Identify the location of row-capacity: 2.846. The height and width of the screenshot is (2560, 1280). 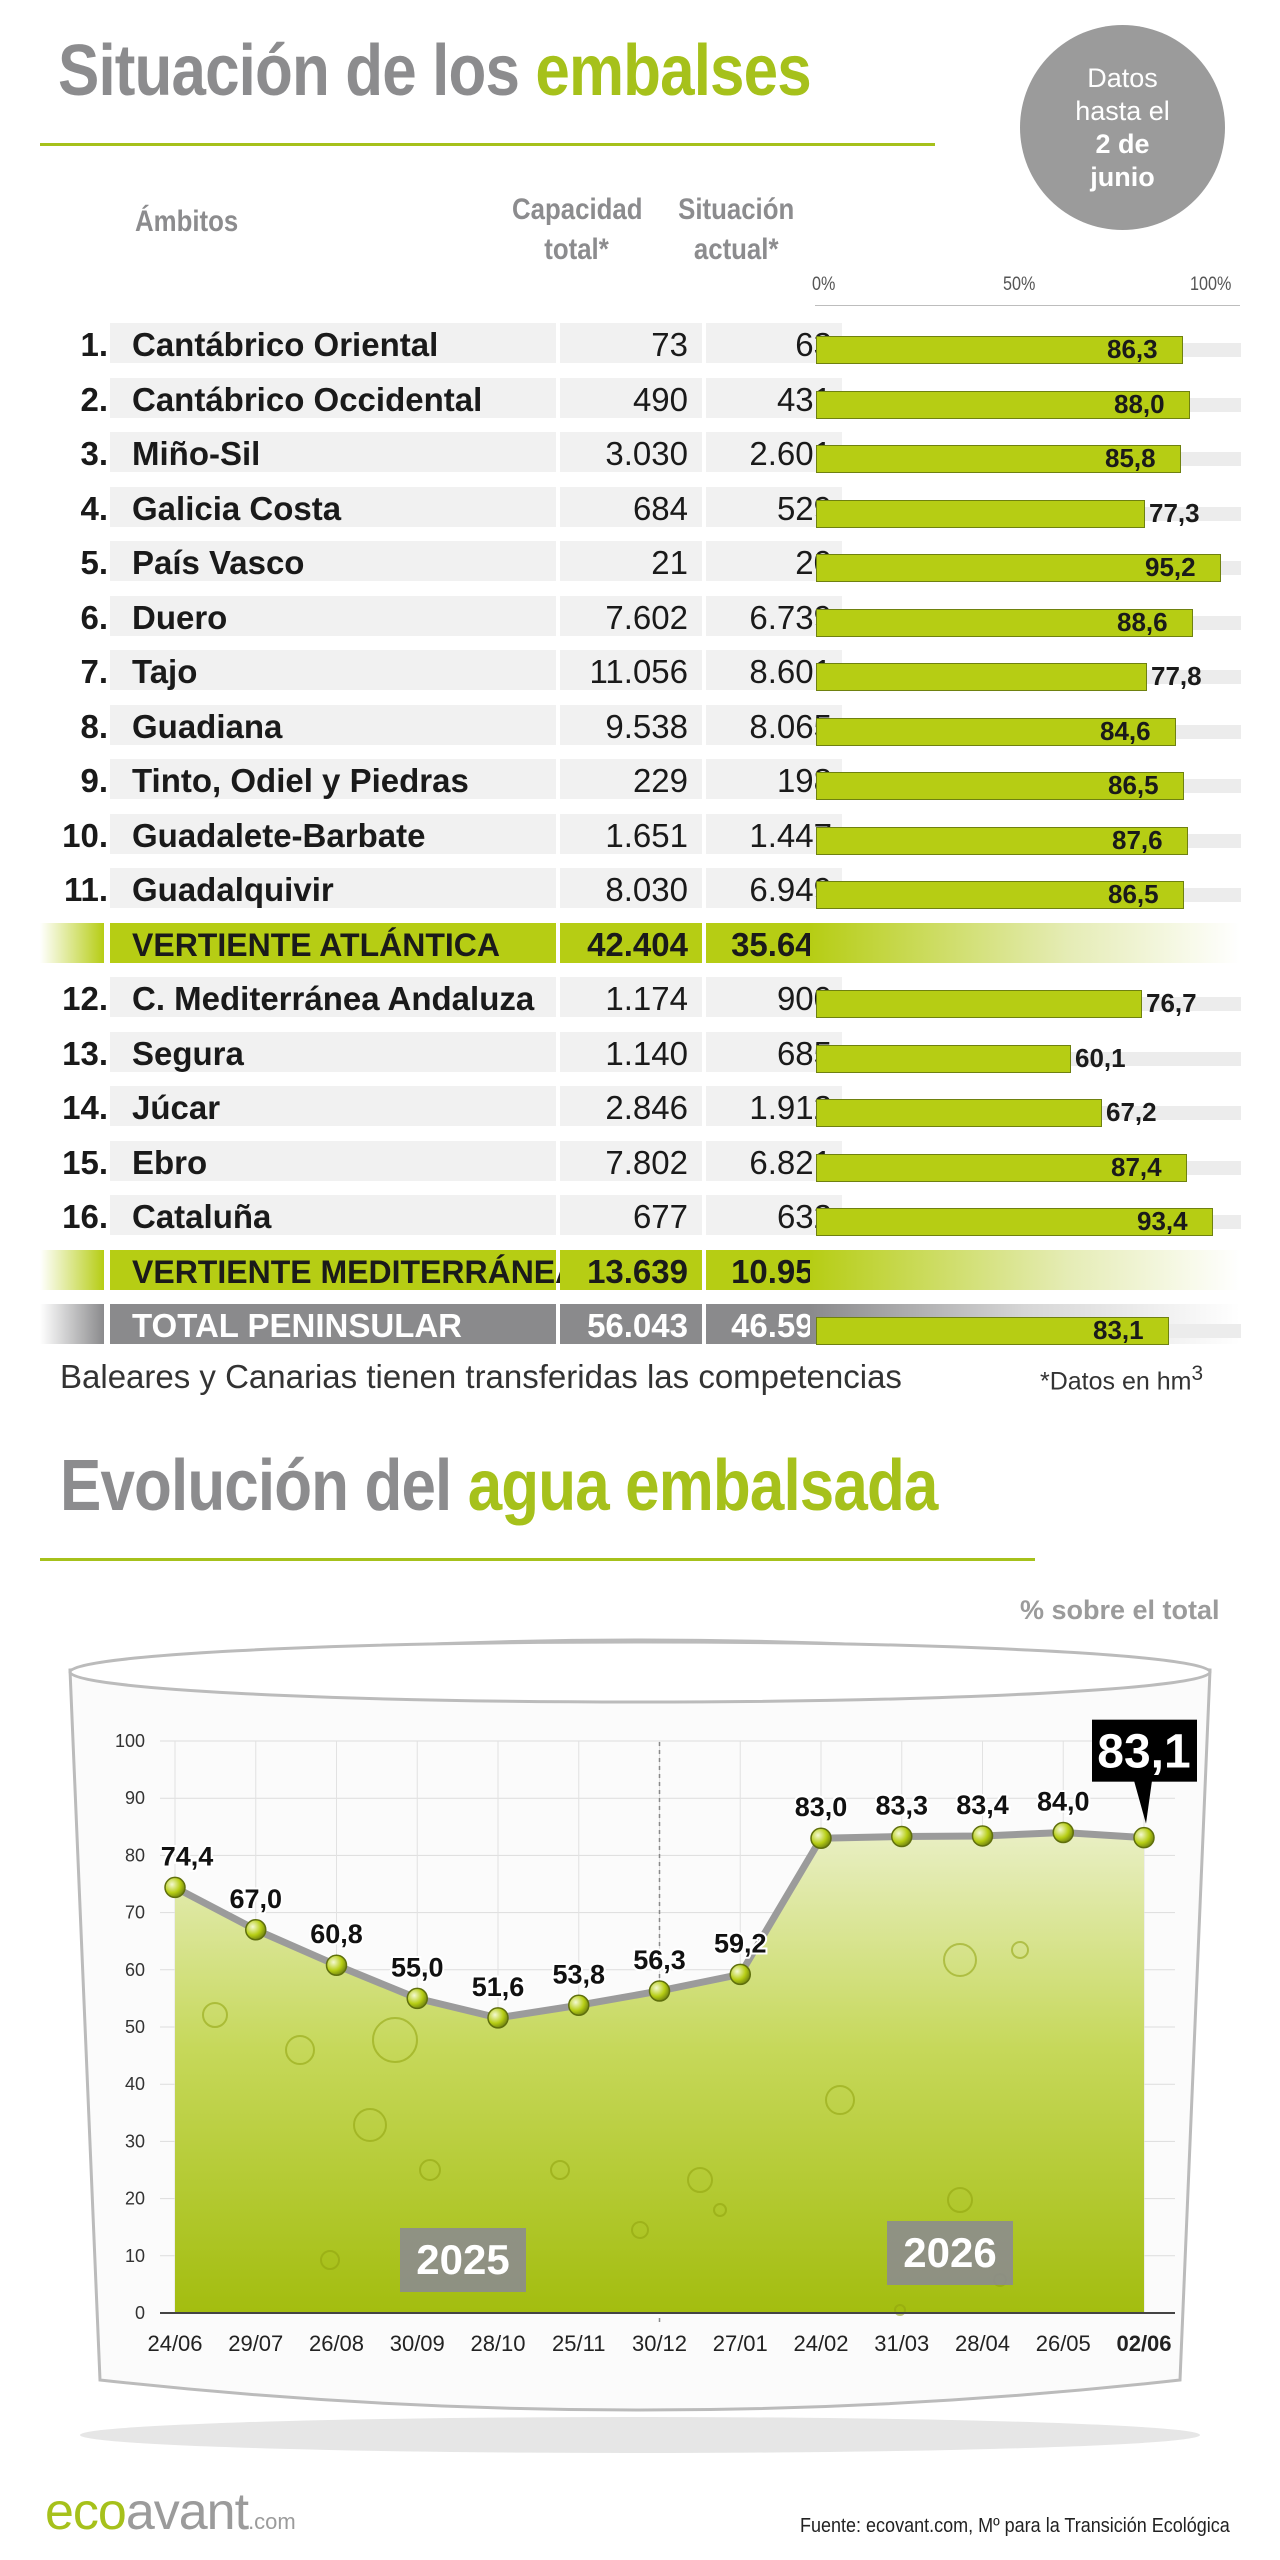
(631, 1106).